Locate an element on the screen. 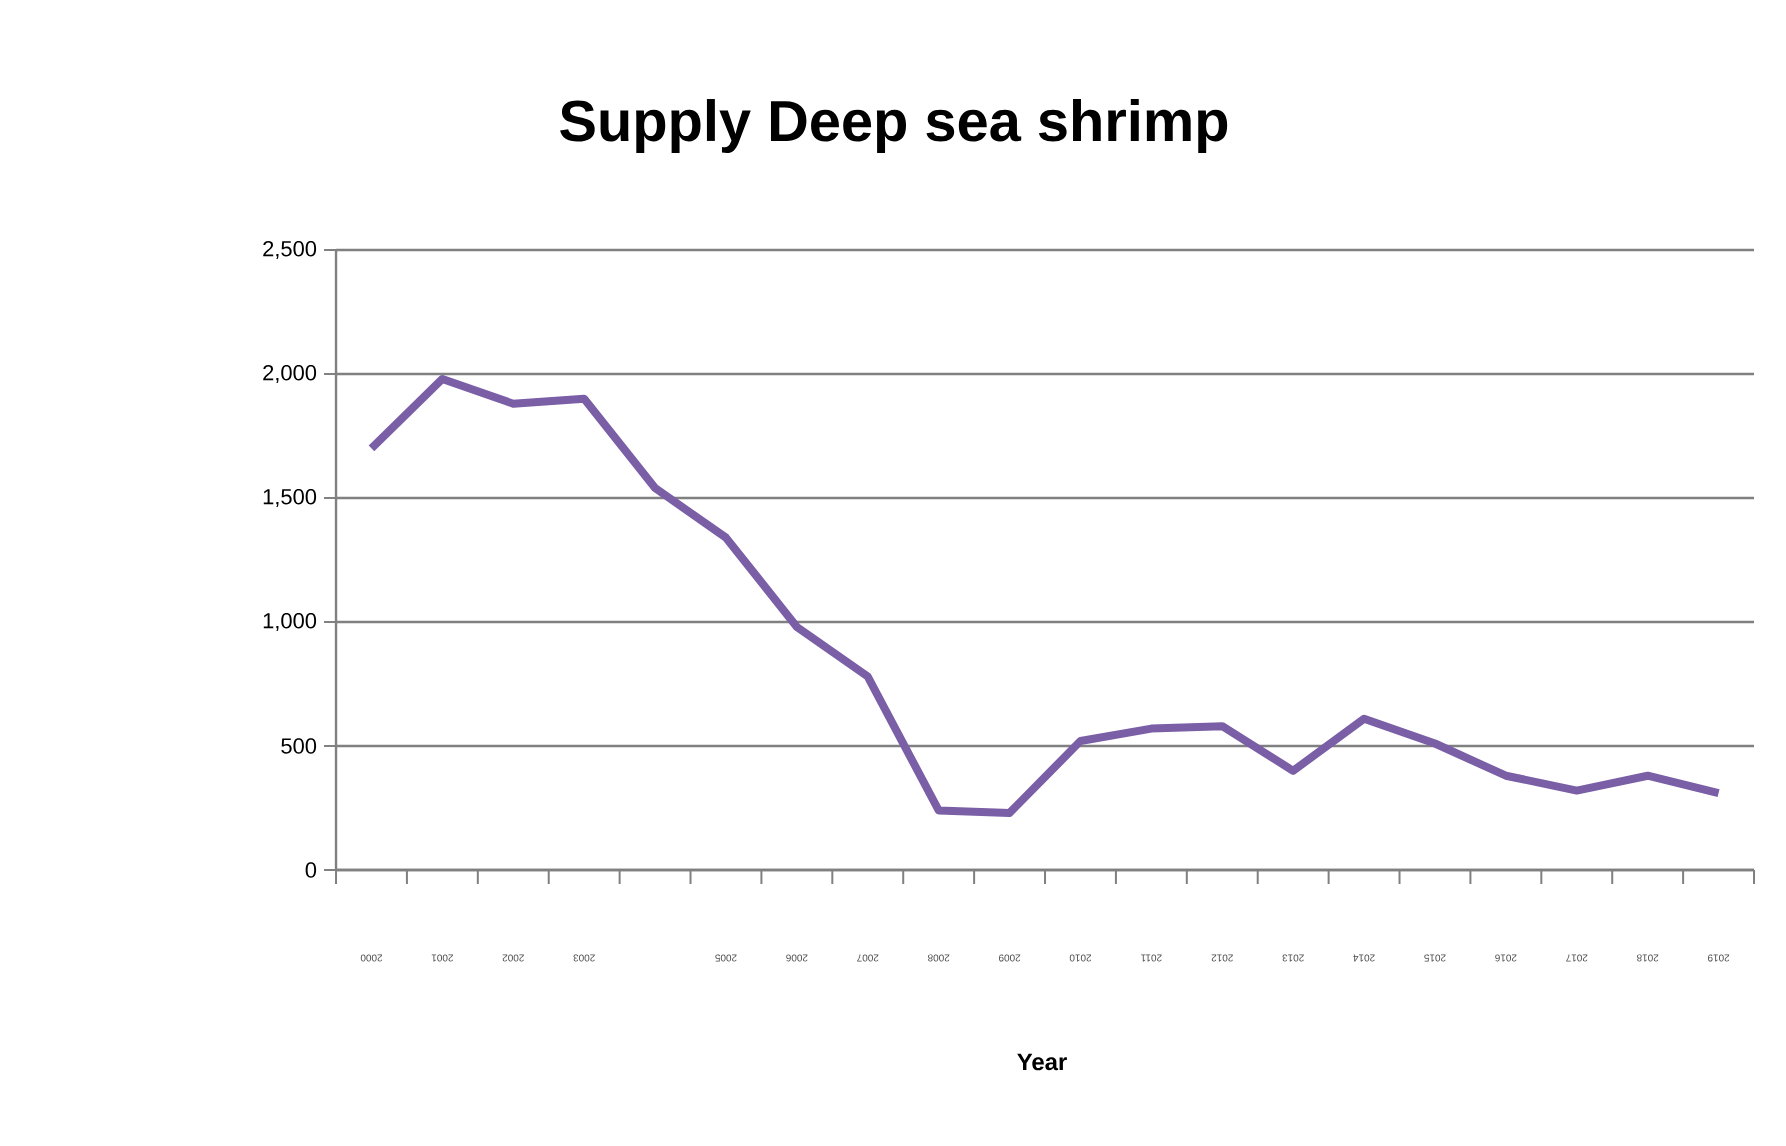 The width and height of the screenshot is (1786, 1146). y-tick-label: 2,000 is located at coordinates (290, 374).